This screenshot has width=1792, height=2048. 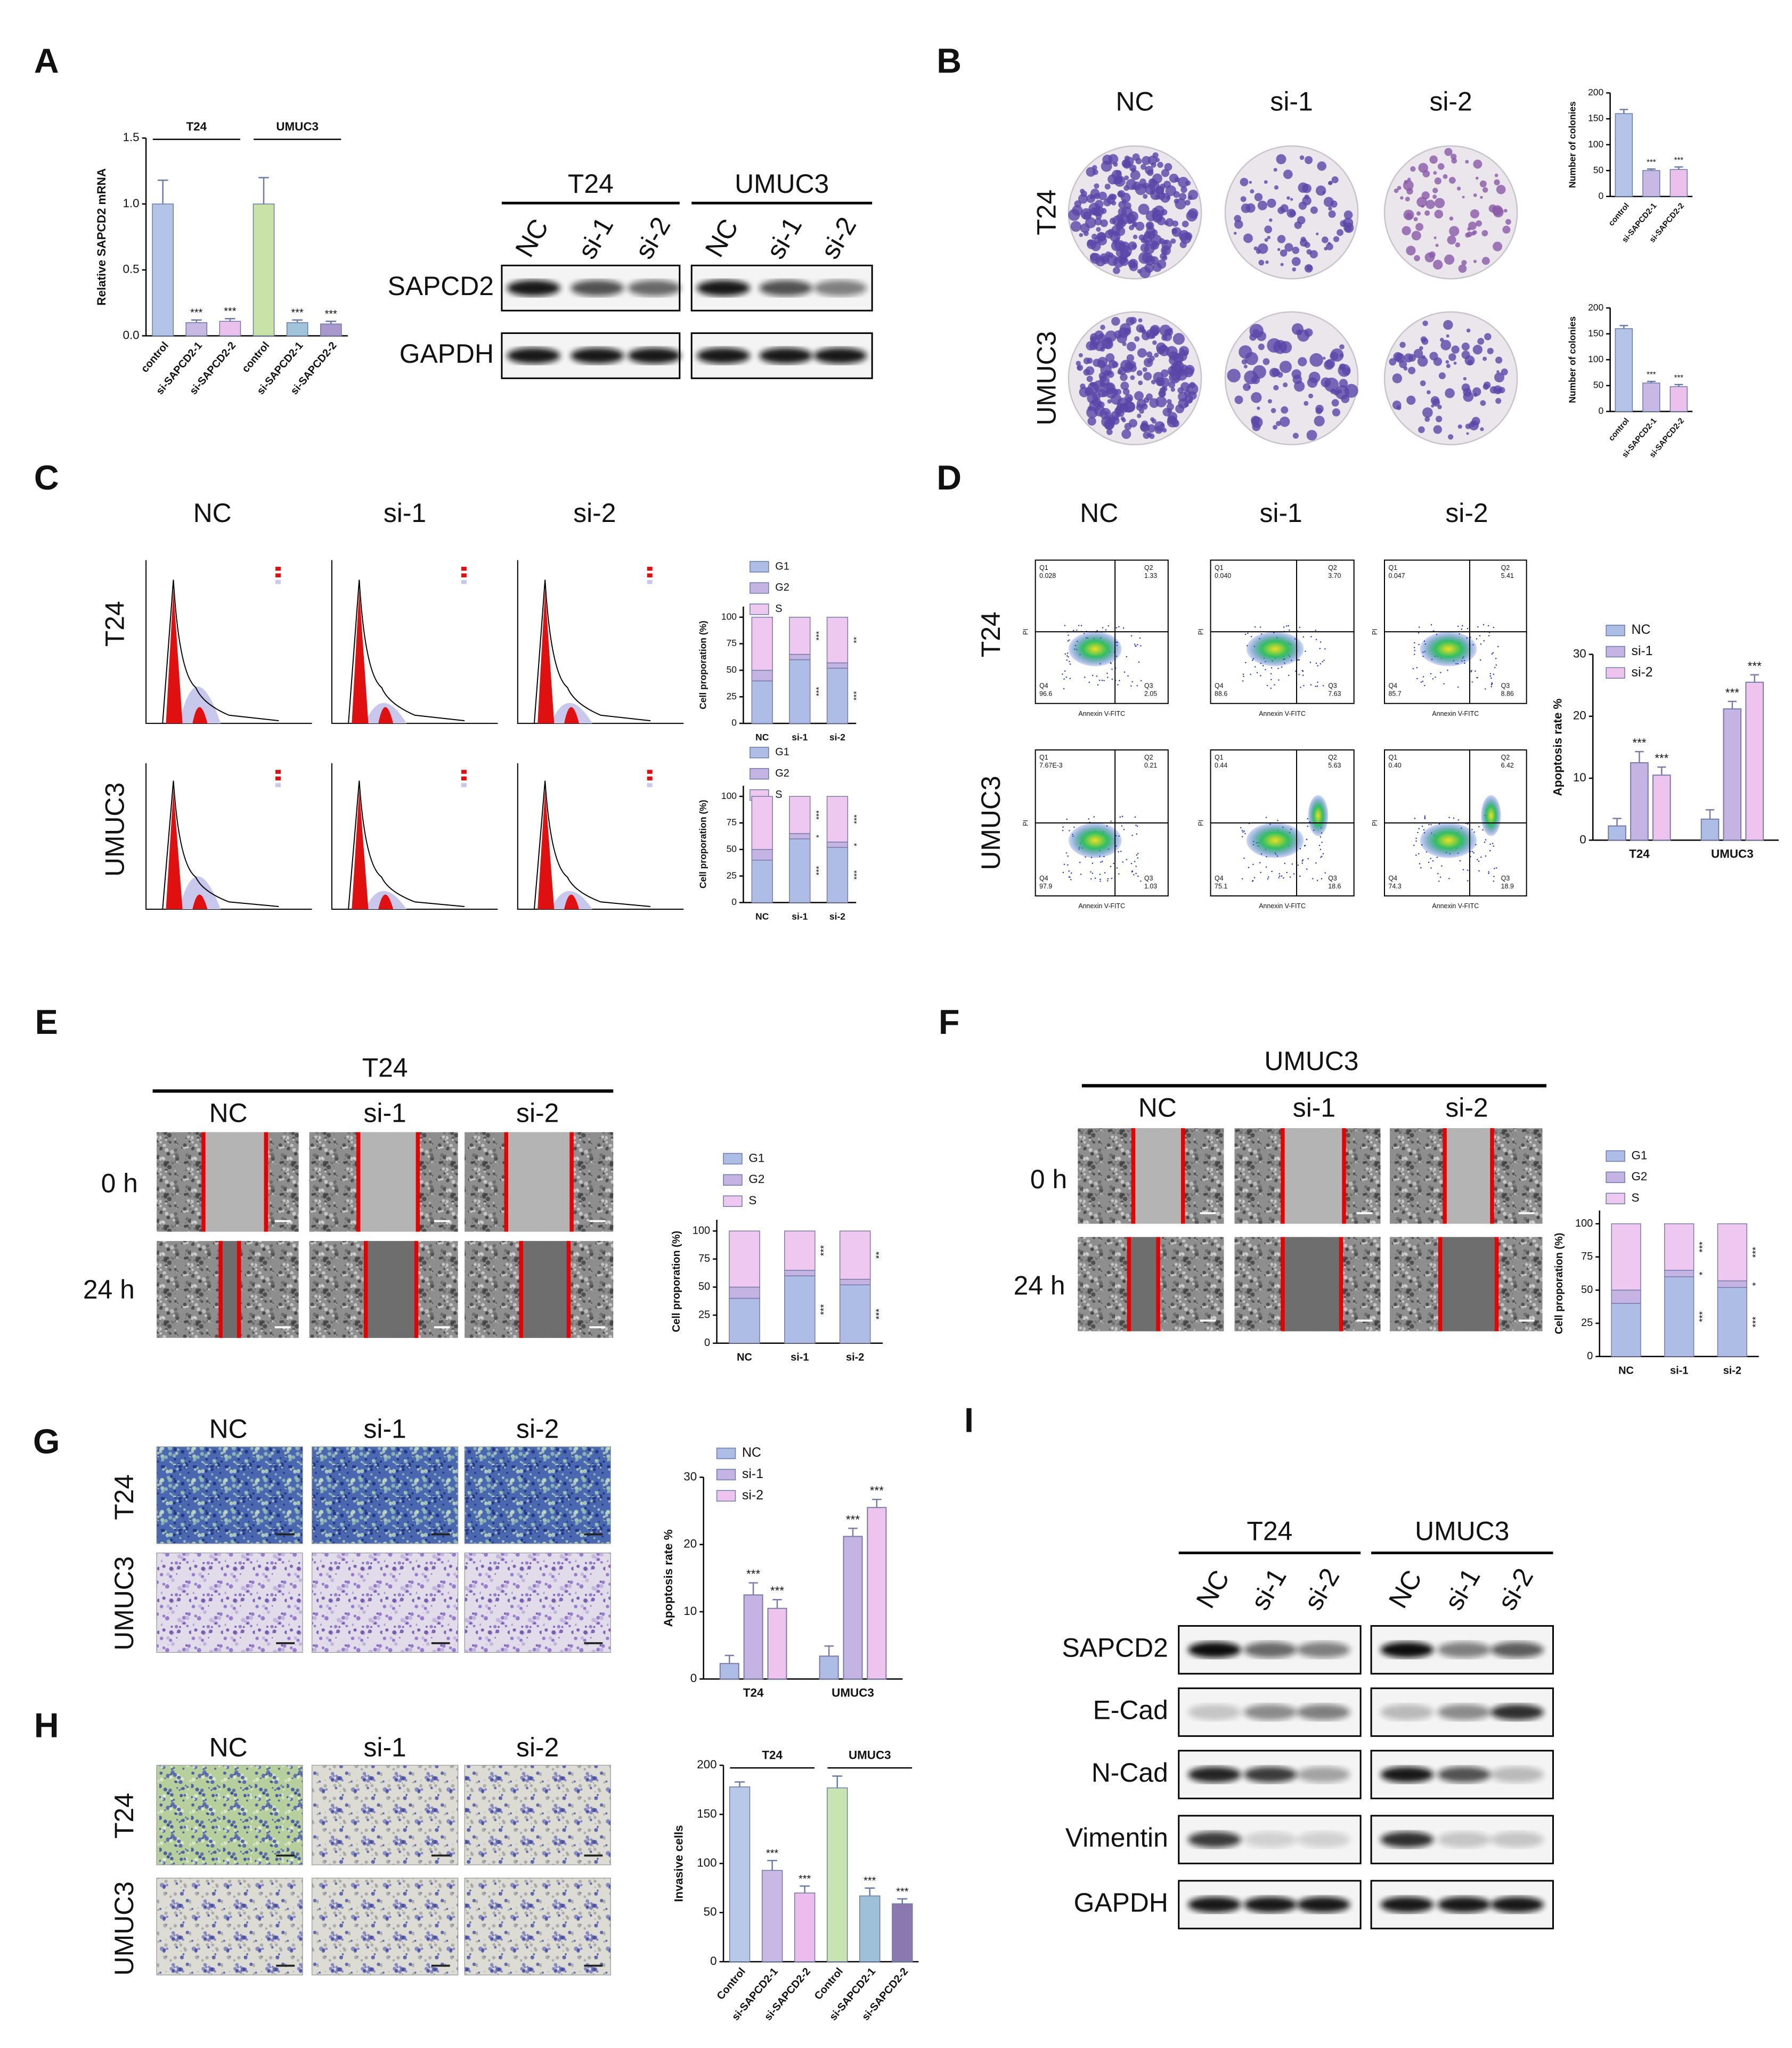 I want to click on bar-segment, so click(x=744, y=1292).